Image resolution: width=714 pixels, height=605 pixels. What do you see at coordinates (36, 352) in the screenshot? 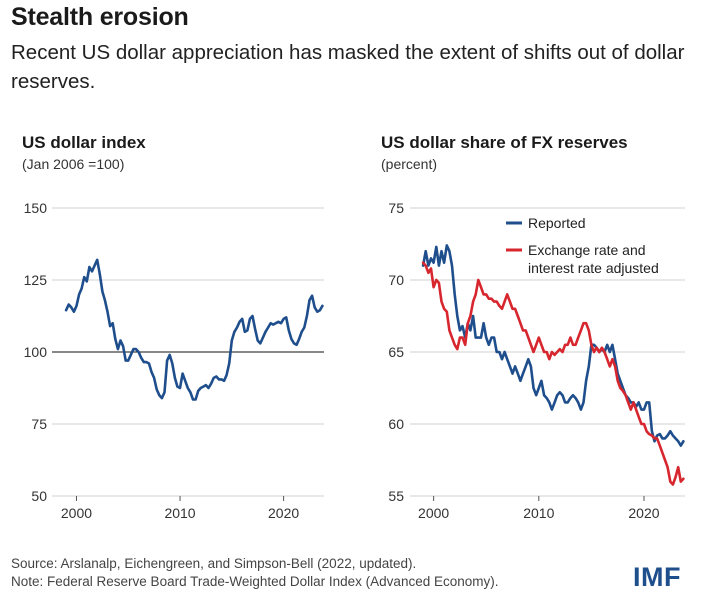
I see `left-y-tick-label: 100` at bounding box center [36, 352].